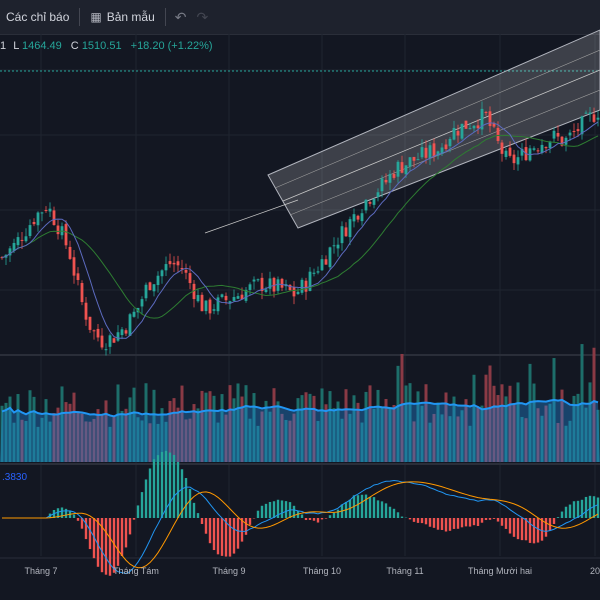 This screenshot has width=600, height=600. I want to click on redo-icon: ↷, so click(202, 16).